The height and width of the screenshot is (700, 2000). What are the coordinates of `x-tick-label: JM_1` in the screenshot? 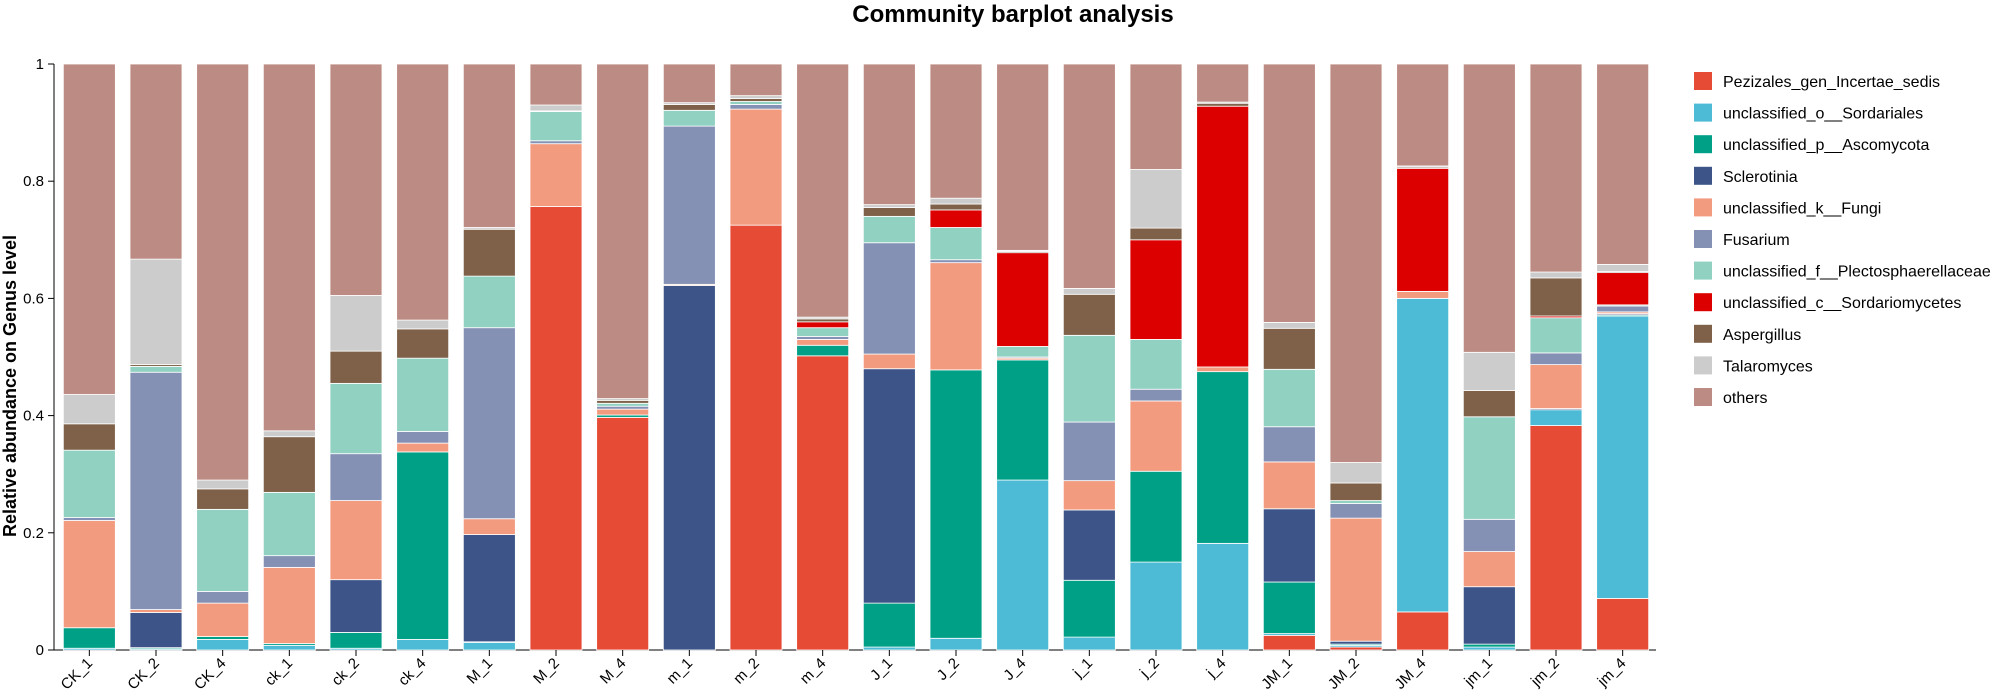 It's located at (1277, 674).